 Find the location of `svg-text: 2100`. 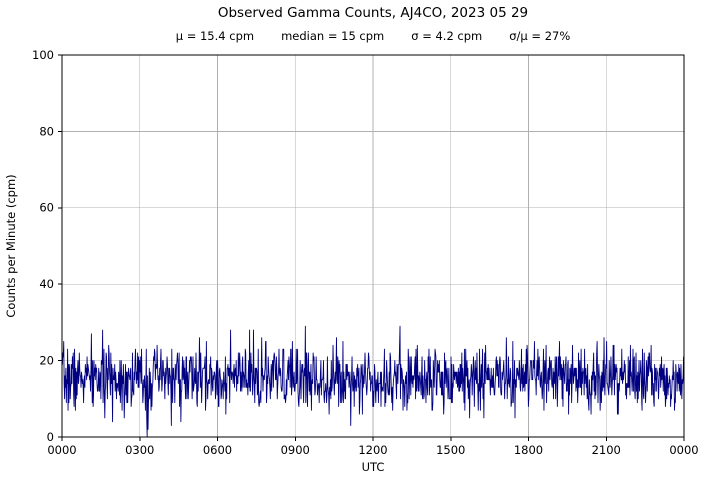

svg-text: 2100 is located at coordinates (606, 450).